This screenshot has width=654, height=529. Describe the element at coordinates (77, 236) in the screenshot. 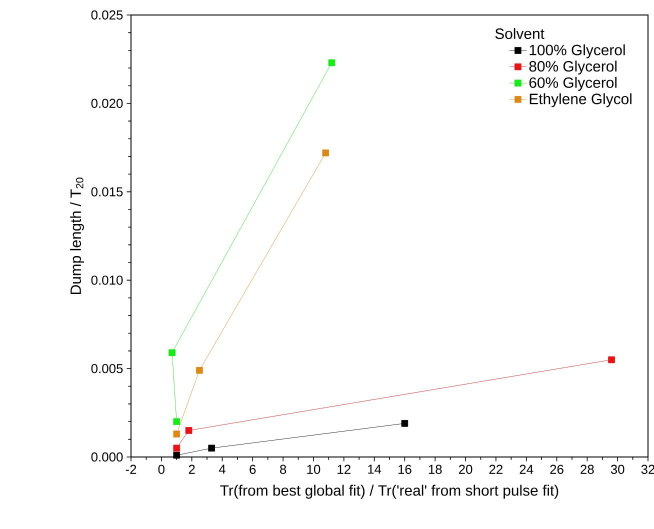

I see `y-axis-title: Dump length / T$_{20}$` at that location.